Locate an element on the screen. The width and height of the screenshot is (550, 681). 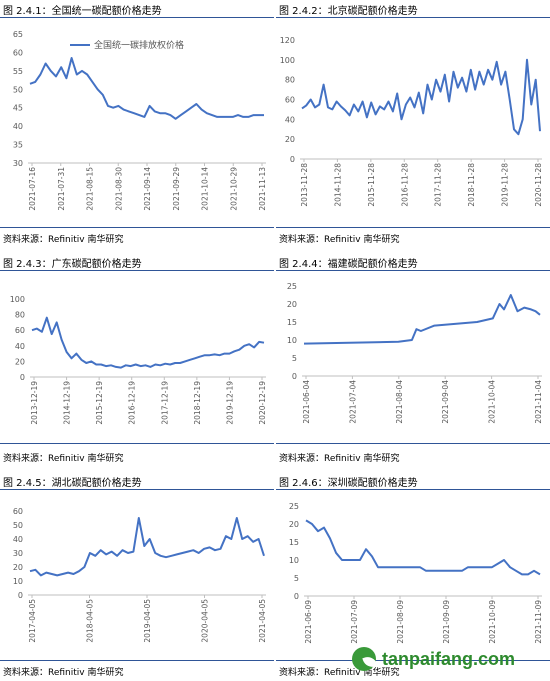
x-tick-label: 2019-11-28 is located at coordinates (505, 185).